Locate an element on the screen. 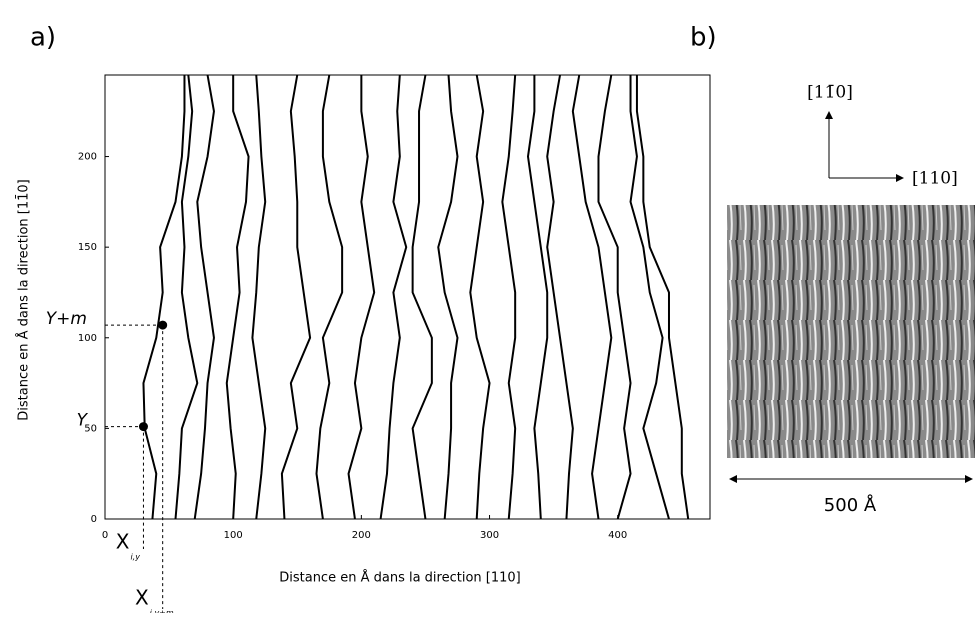  x-tick-label: 100 is located at coordinates (233, 535).